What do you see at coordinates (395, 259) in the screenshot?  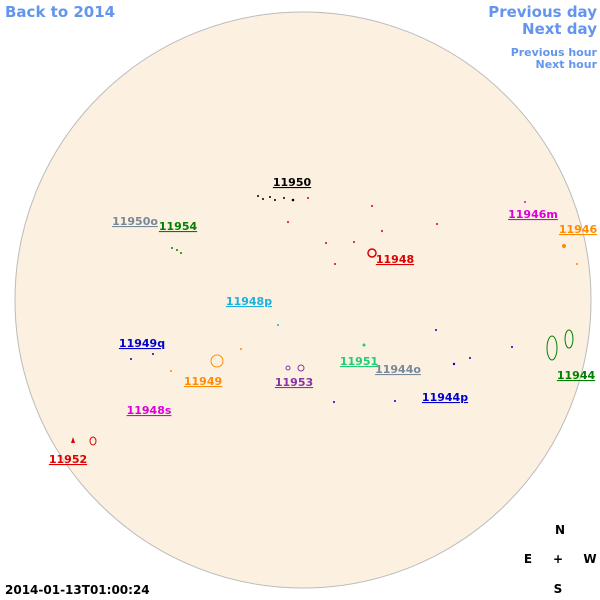 I see `region-label: 11948` at bounding box center [395, 259].